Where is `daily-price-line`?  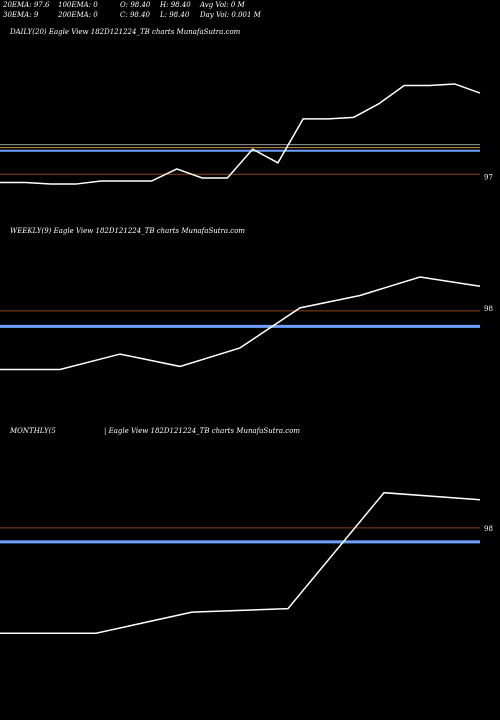
daily-price-line is located at coordinates (240, 134).